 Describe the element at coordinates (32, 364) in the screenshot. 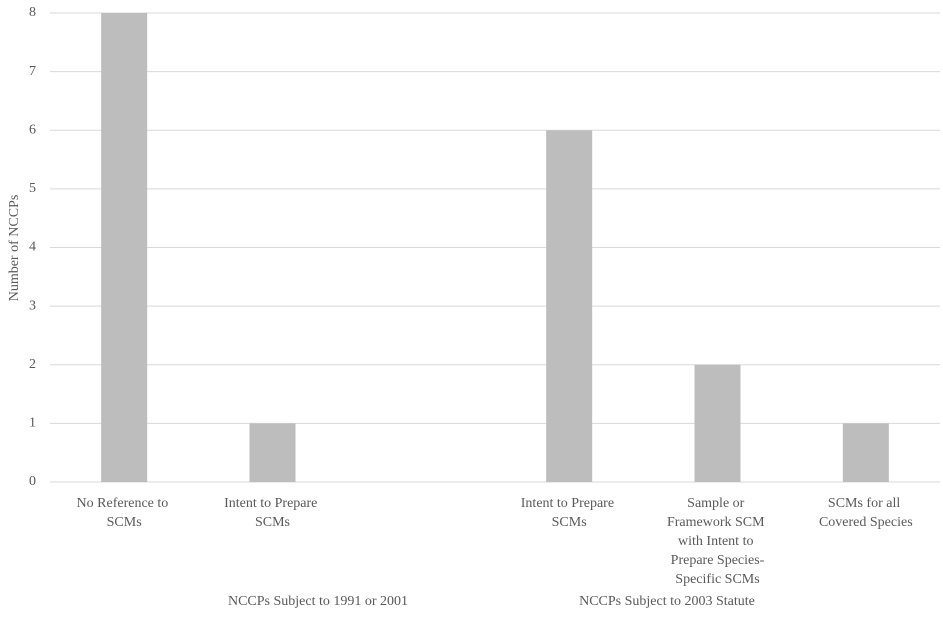

I see `y-tick-label: 2` at that location.